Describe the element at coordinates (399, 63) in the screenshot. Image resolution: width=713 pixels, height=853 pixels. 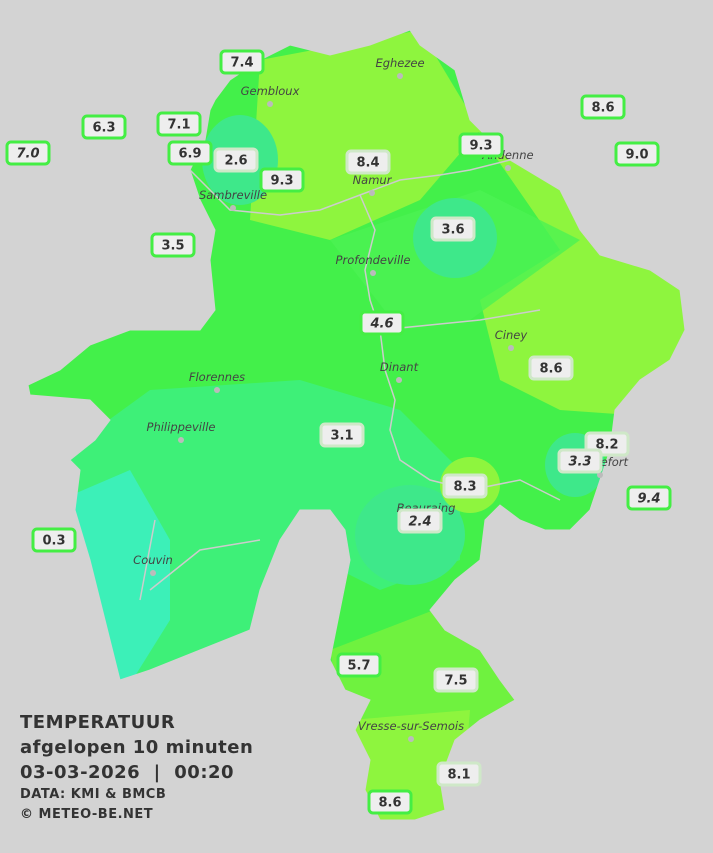
I see `place-label: Eghezee` at that location.